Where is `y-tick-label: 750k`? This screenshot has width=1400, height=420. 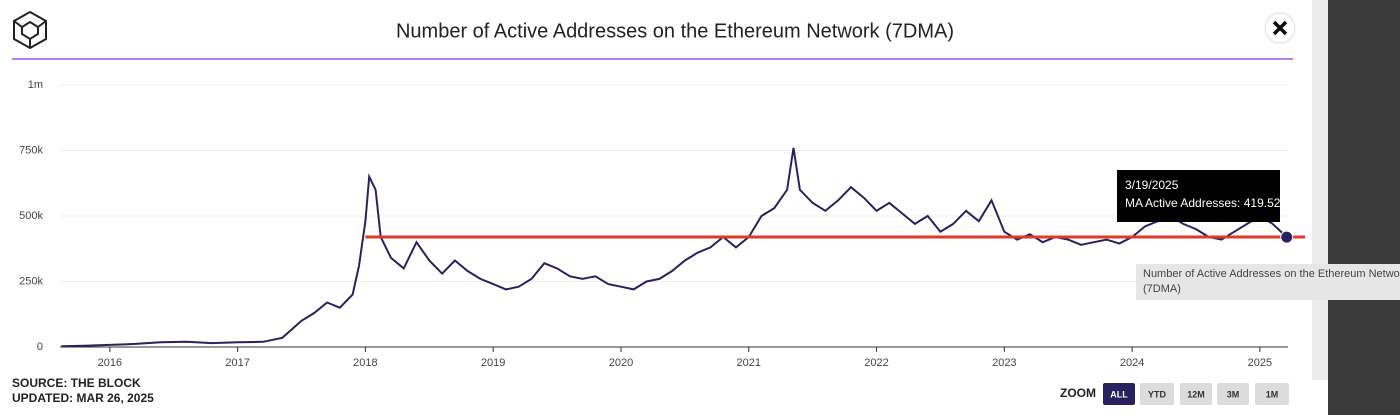 y-tick-label: 750k is located at coordinates (31, 150).